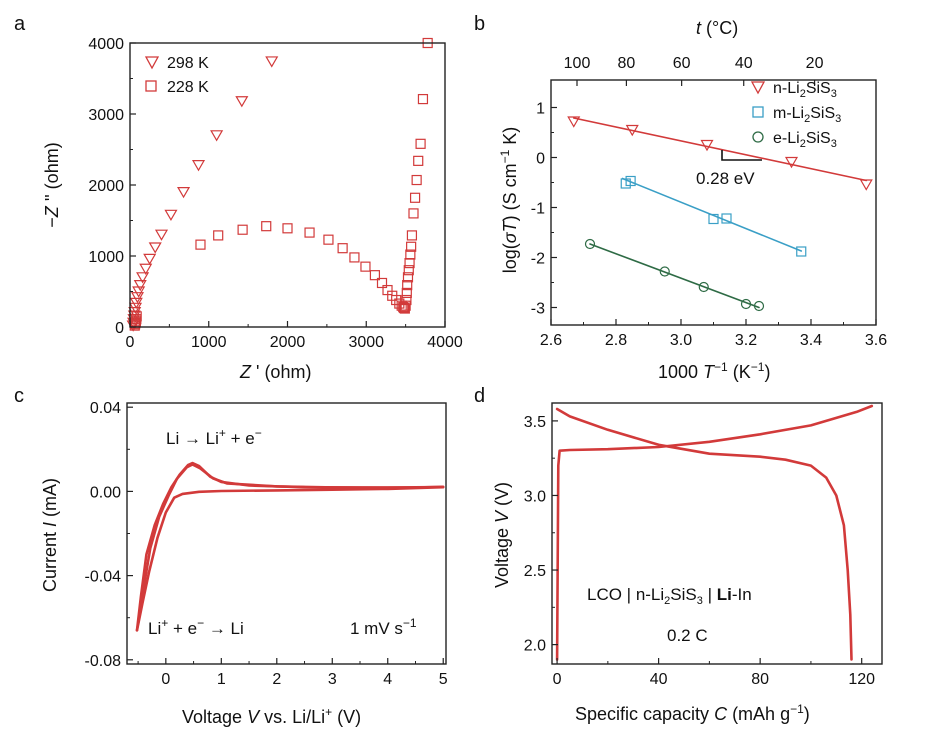 The width and height of the screenshot is (933, 742). I want to click on chart-a-xtick-label: 0, so click(130, 342).